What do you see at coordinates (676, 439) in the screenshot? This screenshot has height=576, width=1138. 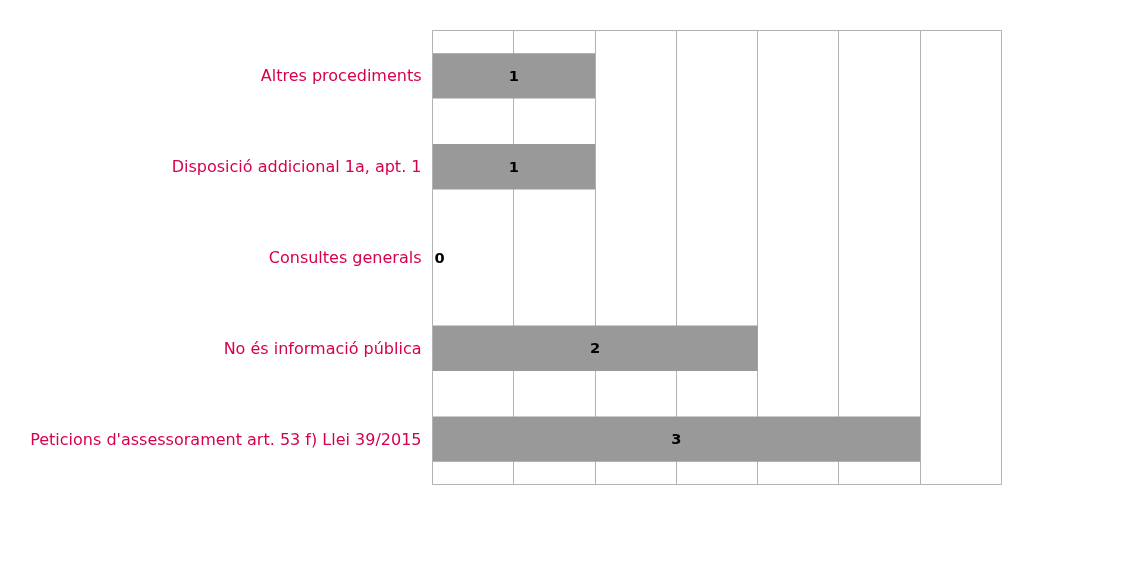 I see `data-label: 3` at bounding box center [676, 439].